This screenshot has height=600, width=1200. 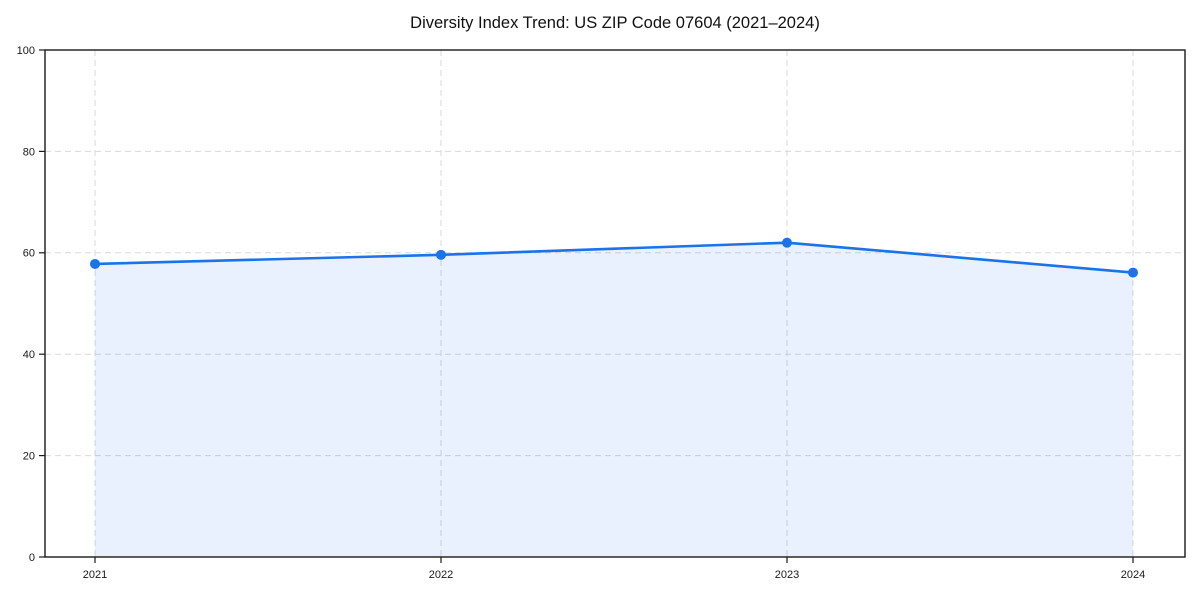 I want to click on x-axis-tick-label: 2024, so click(x=1133, y=575).